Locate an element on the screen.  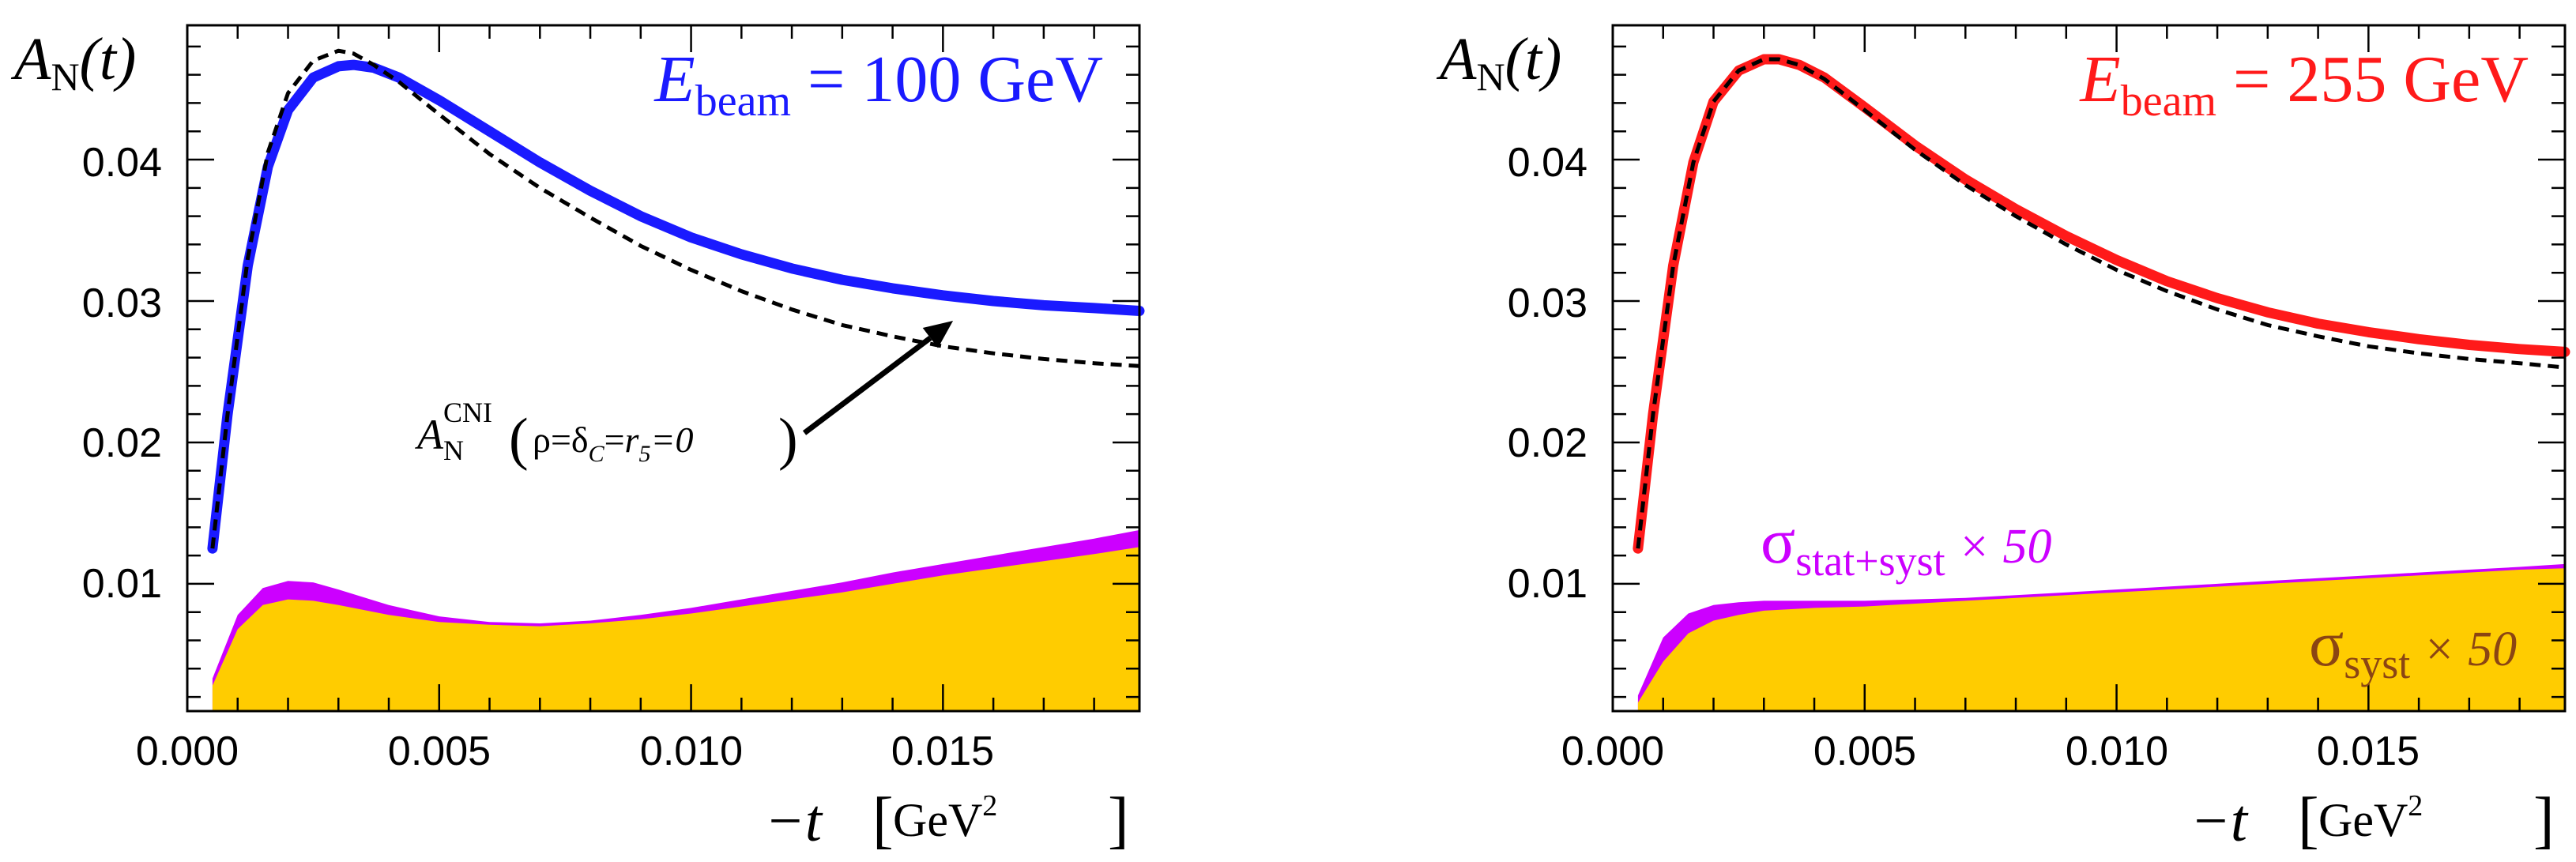
left-xtick-label: 0.005 is located at coordinates (439, 751).